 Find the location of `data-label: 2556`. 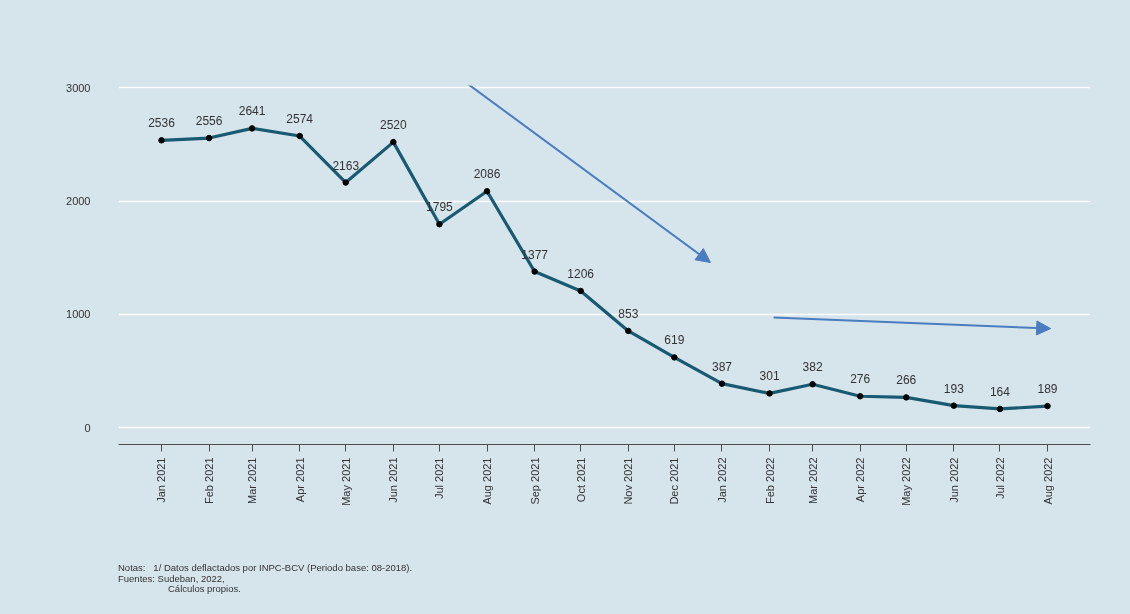

data-label: 2556 is located at coordinates (209, 121).